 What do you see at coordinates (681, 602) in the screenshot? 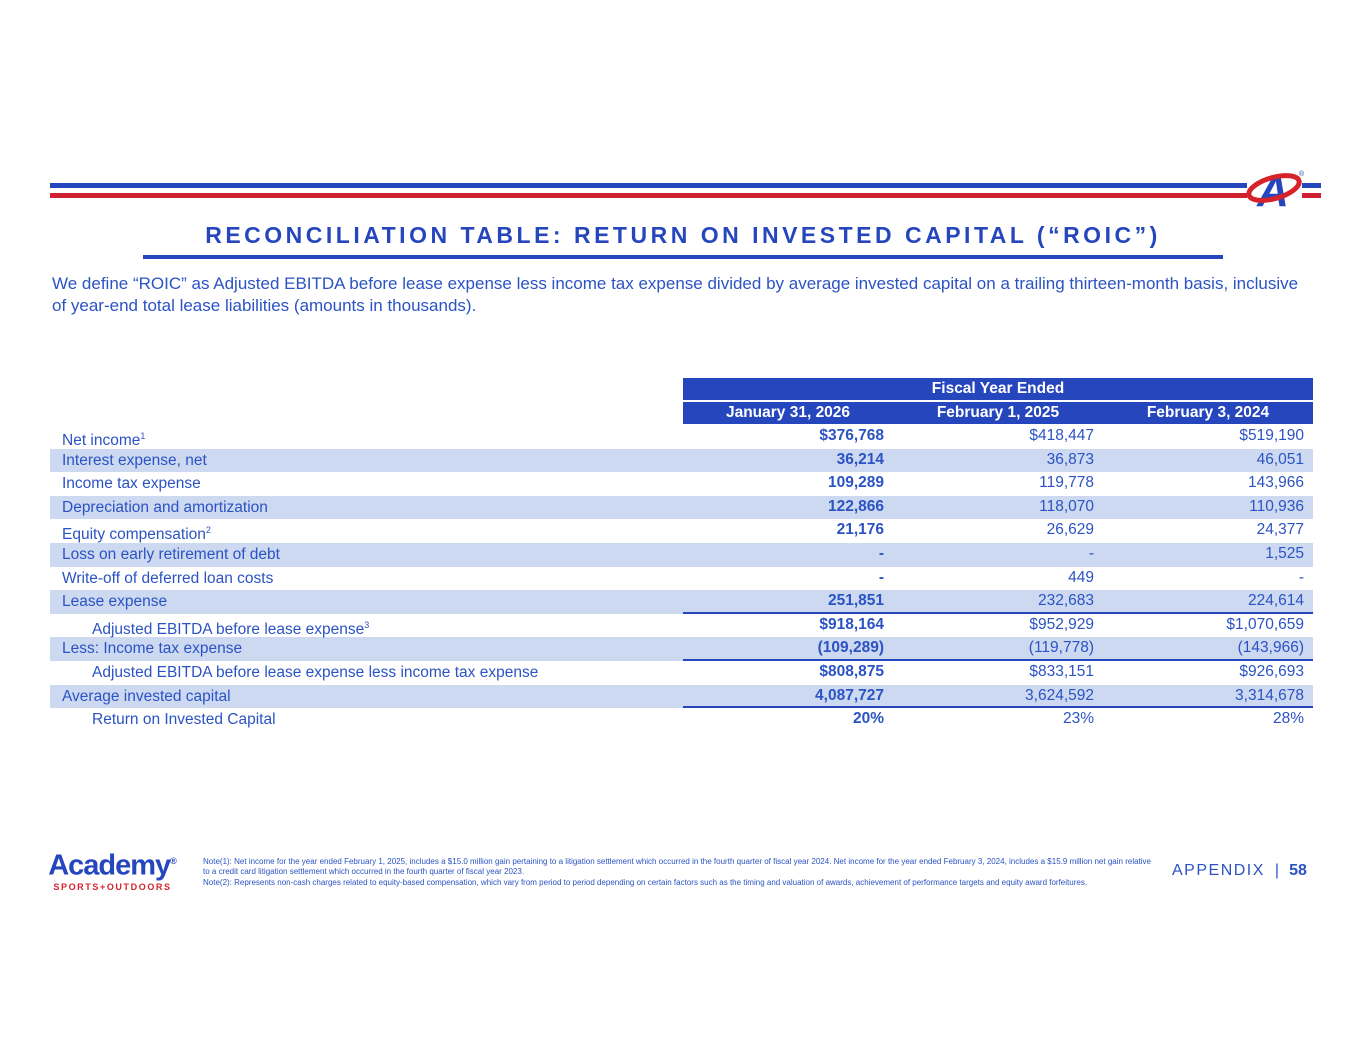
I see `table-row: Lease expense 251,851 232,683 224,614` at bounding box center [681, 602].